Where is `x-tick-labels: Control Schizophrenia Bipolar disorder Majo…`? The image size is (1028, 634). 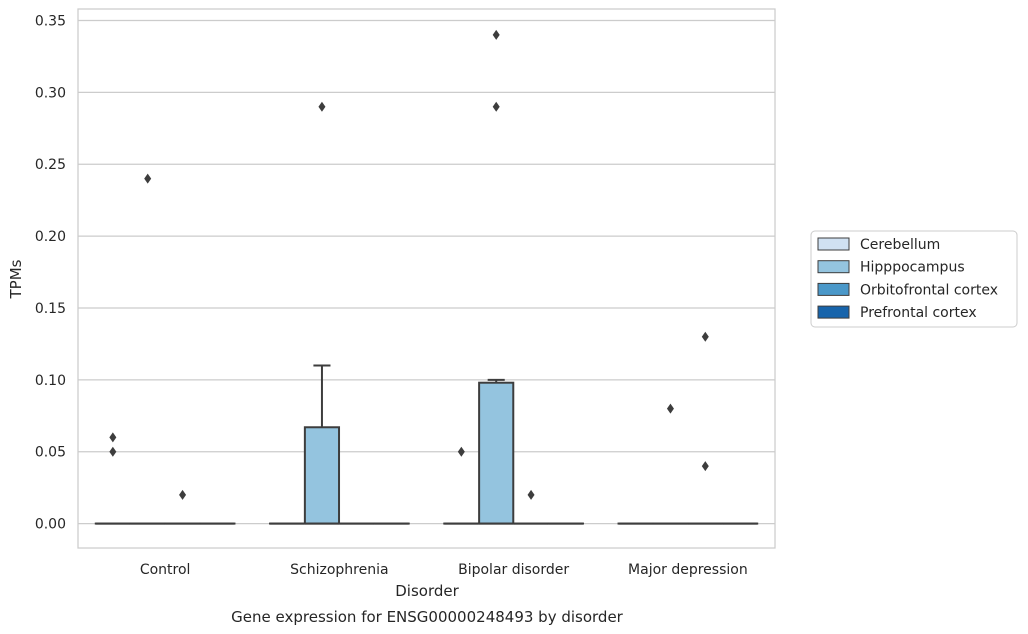
x-tick-labels: Control Schizophrenia Bipolar disorder Majo… is located at coordinates (444, 570).